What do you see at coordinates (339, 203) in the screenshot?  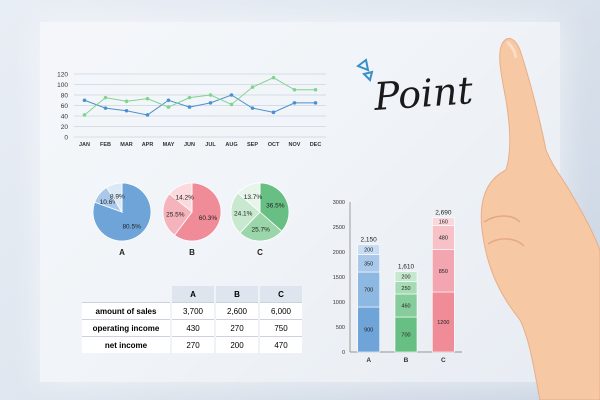 I see `y-tick-label: 3000` at bounding box center [339, 203].